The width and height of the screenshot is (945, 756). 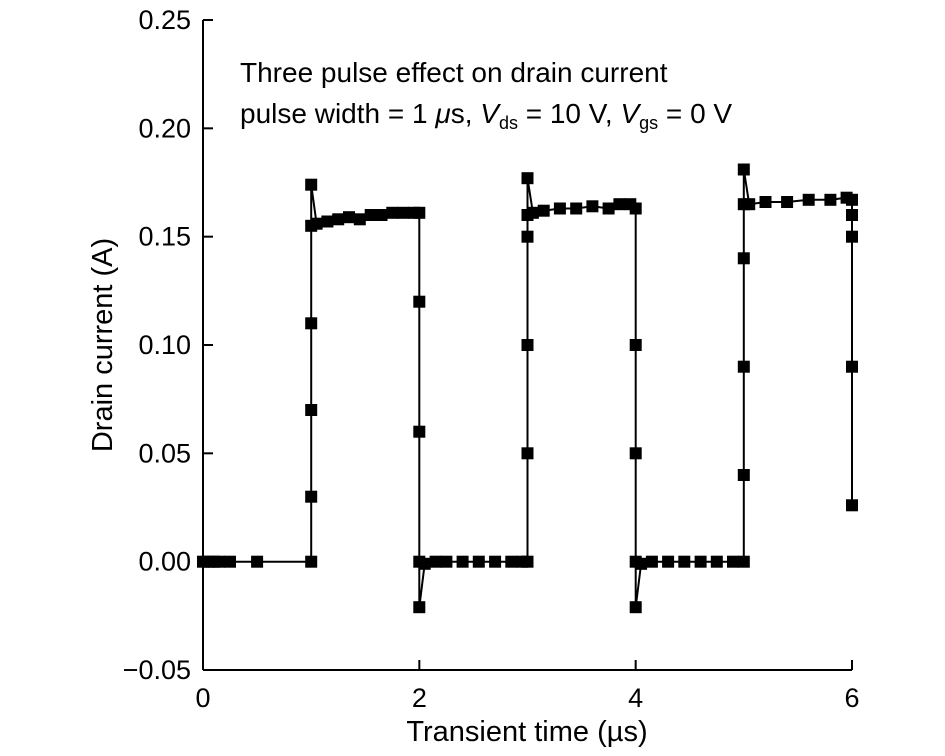 I want to click on y-axis-title: Drain current (A), so click(x=103, y=345).